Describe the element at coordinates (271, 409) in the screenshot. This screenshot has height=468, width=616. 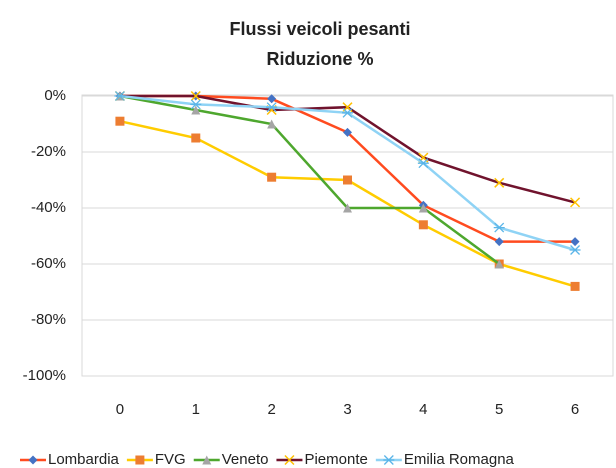
I see `x-tick-label: 2` at that location.